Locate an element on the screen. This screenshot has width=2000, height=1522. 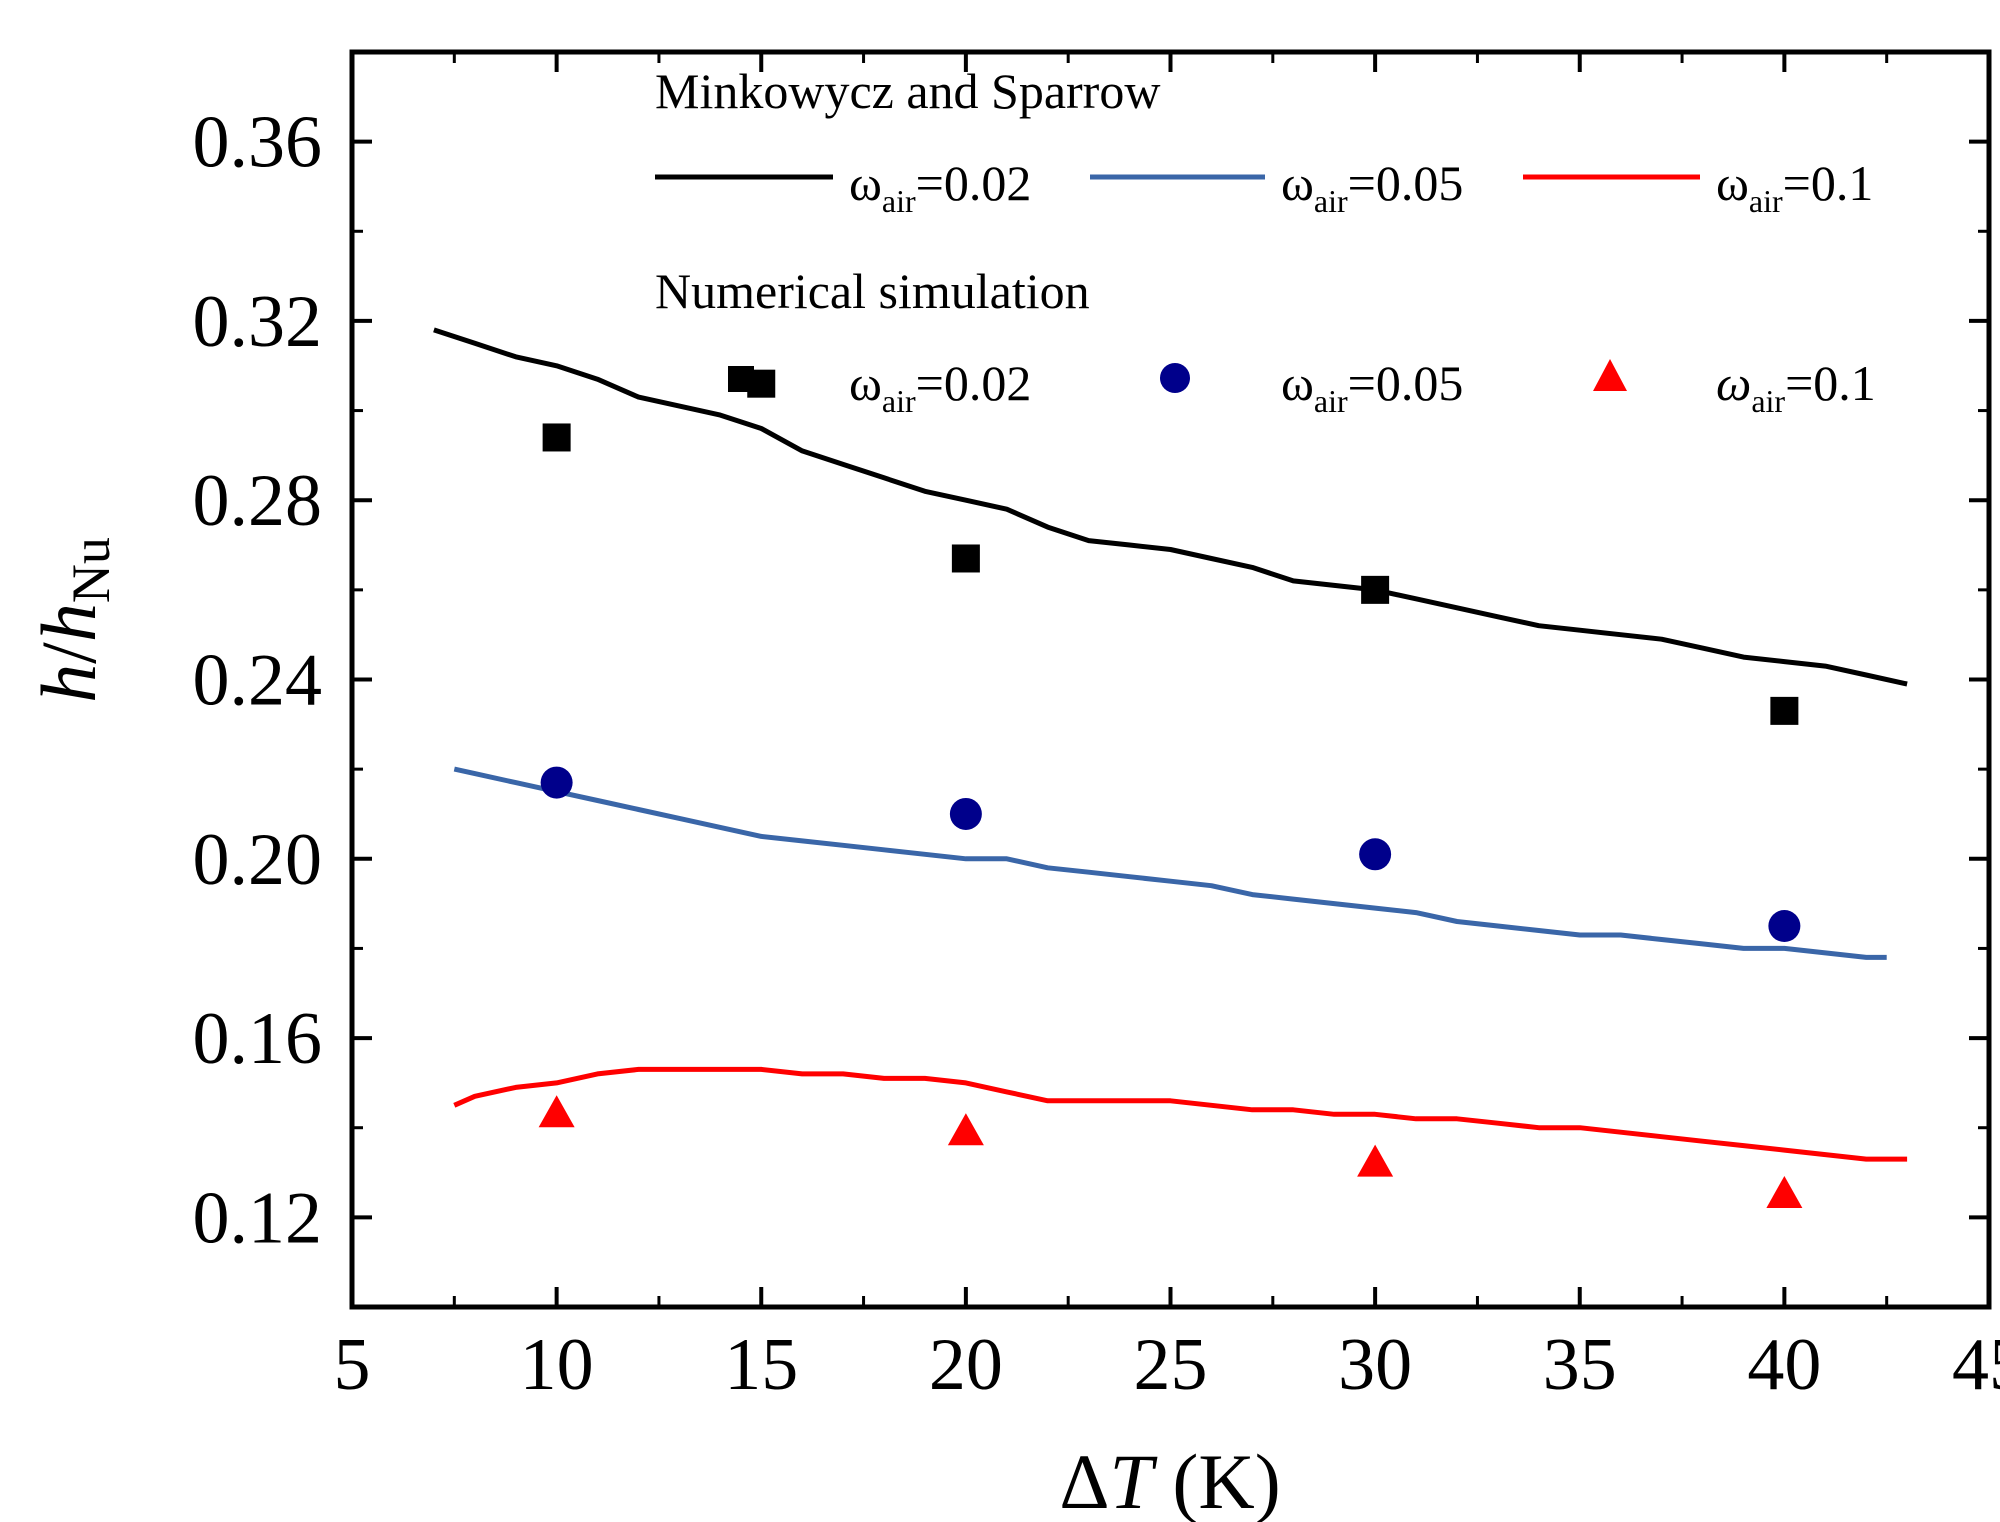
legend-line-label-0.1: ωair=0.1 is located at coordinates (1794, 187).